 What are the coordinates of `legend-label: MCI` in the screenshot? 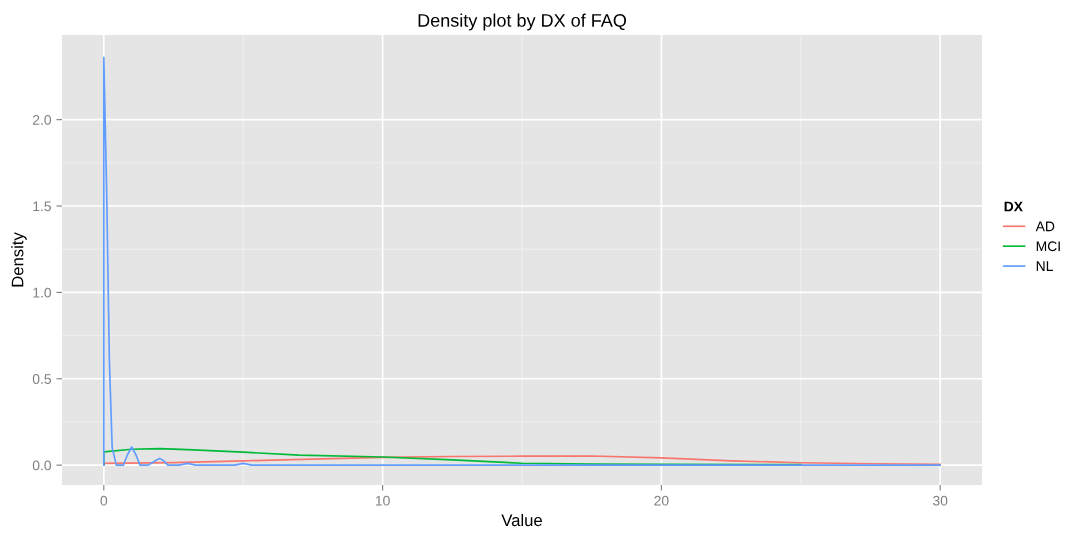 It's located at (1048, 246).